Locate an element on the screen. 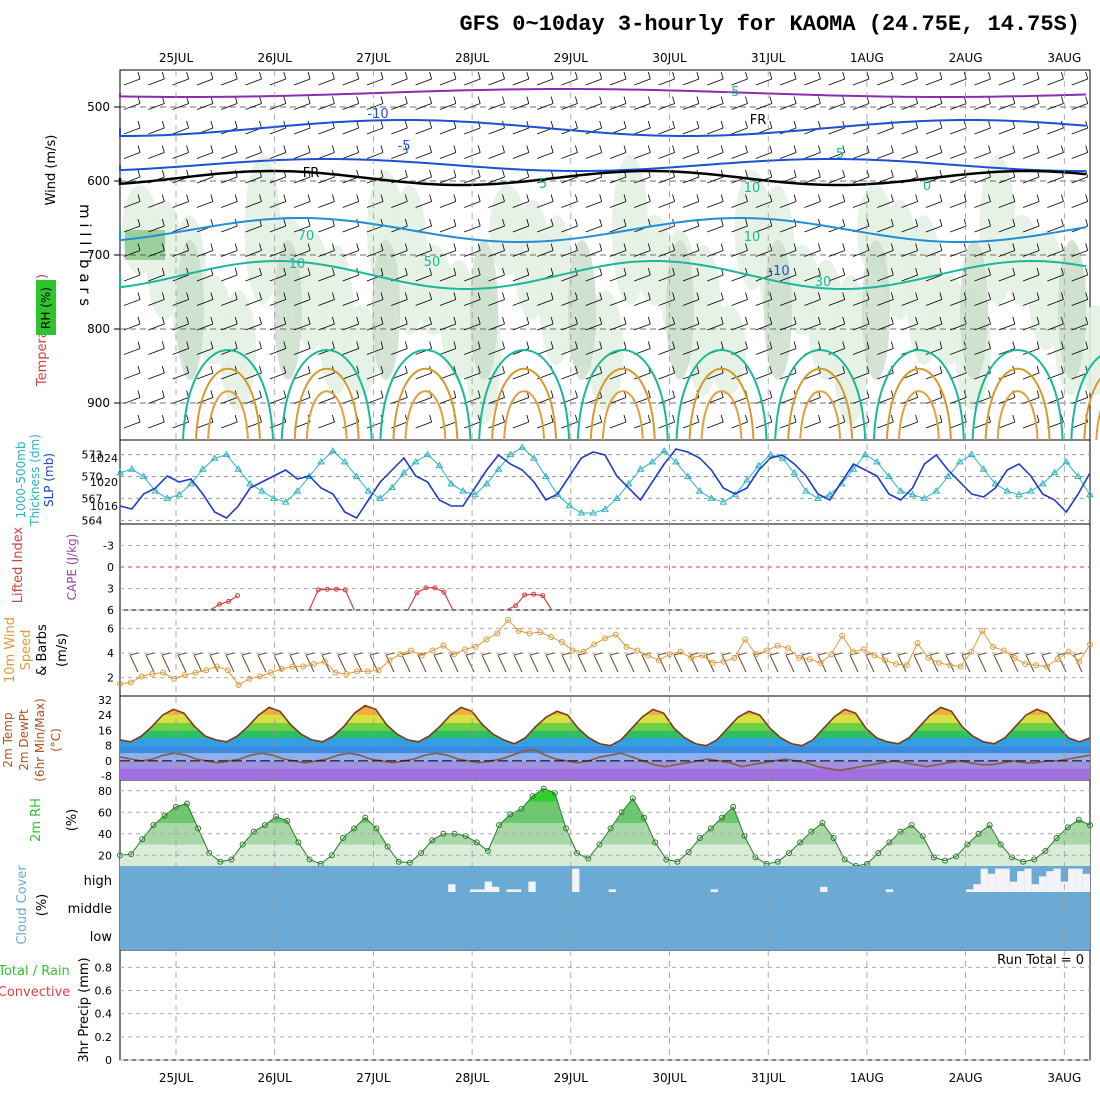 The width and height of the screenshot is (1100, 1100). rh-line is located at coordinates (605, 827).